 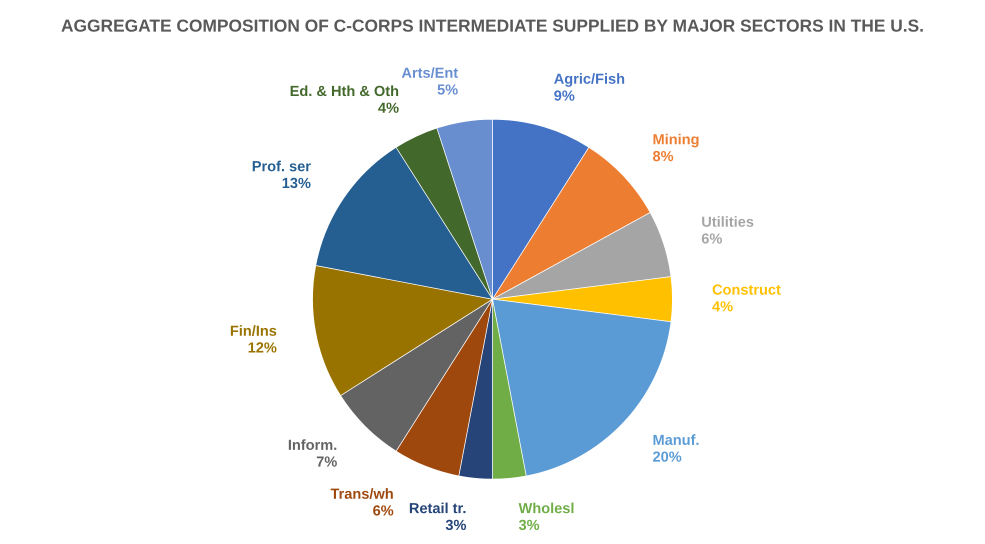 What do you see at coordinates (746, 289) in the screenshot?
I see `slice-label: Construct` at bounding box center [746, 289].